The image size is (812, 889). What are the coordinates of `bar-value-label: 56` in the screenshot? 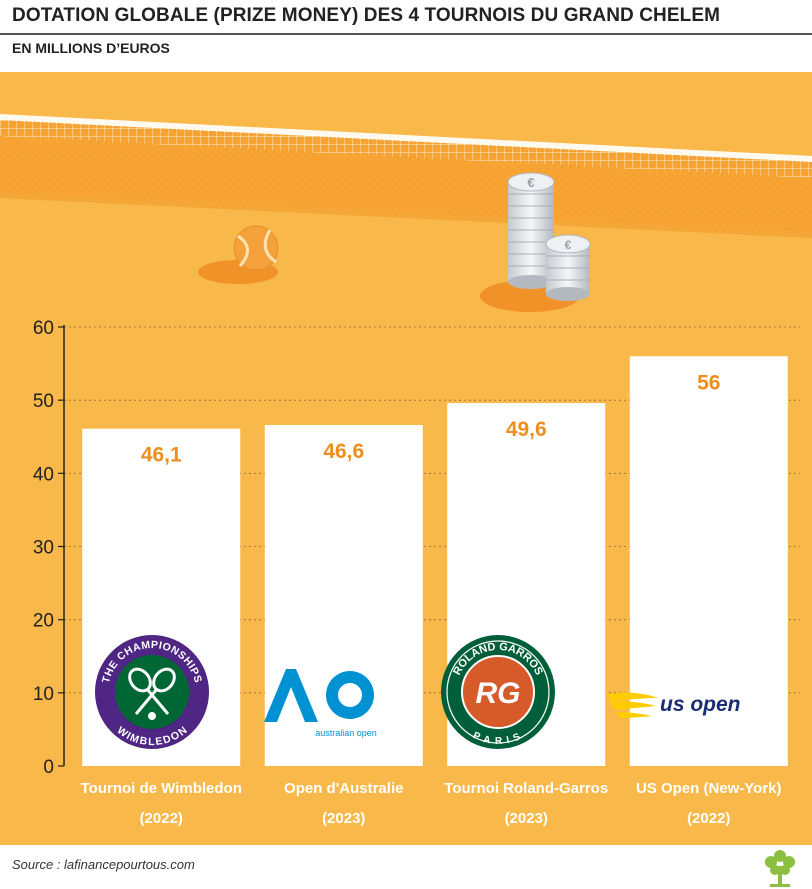 It's located at (708, 382).